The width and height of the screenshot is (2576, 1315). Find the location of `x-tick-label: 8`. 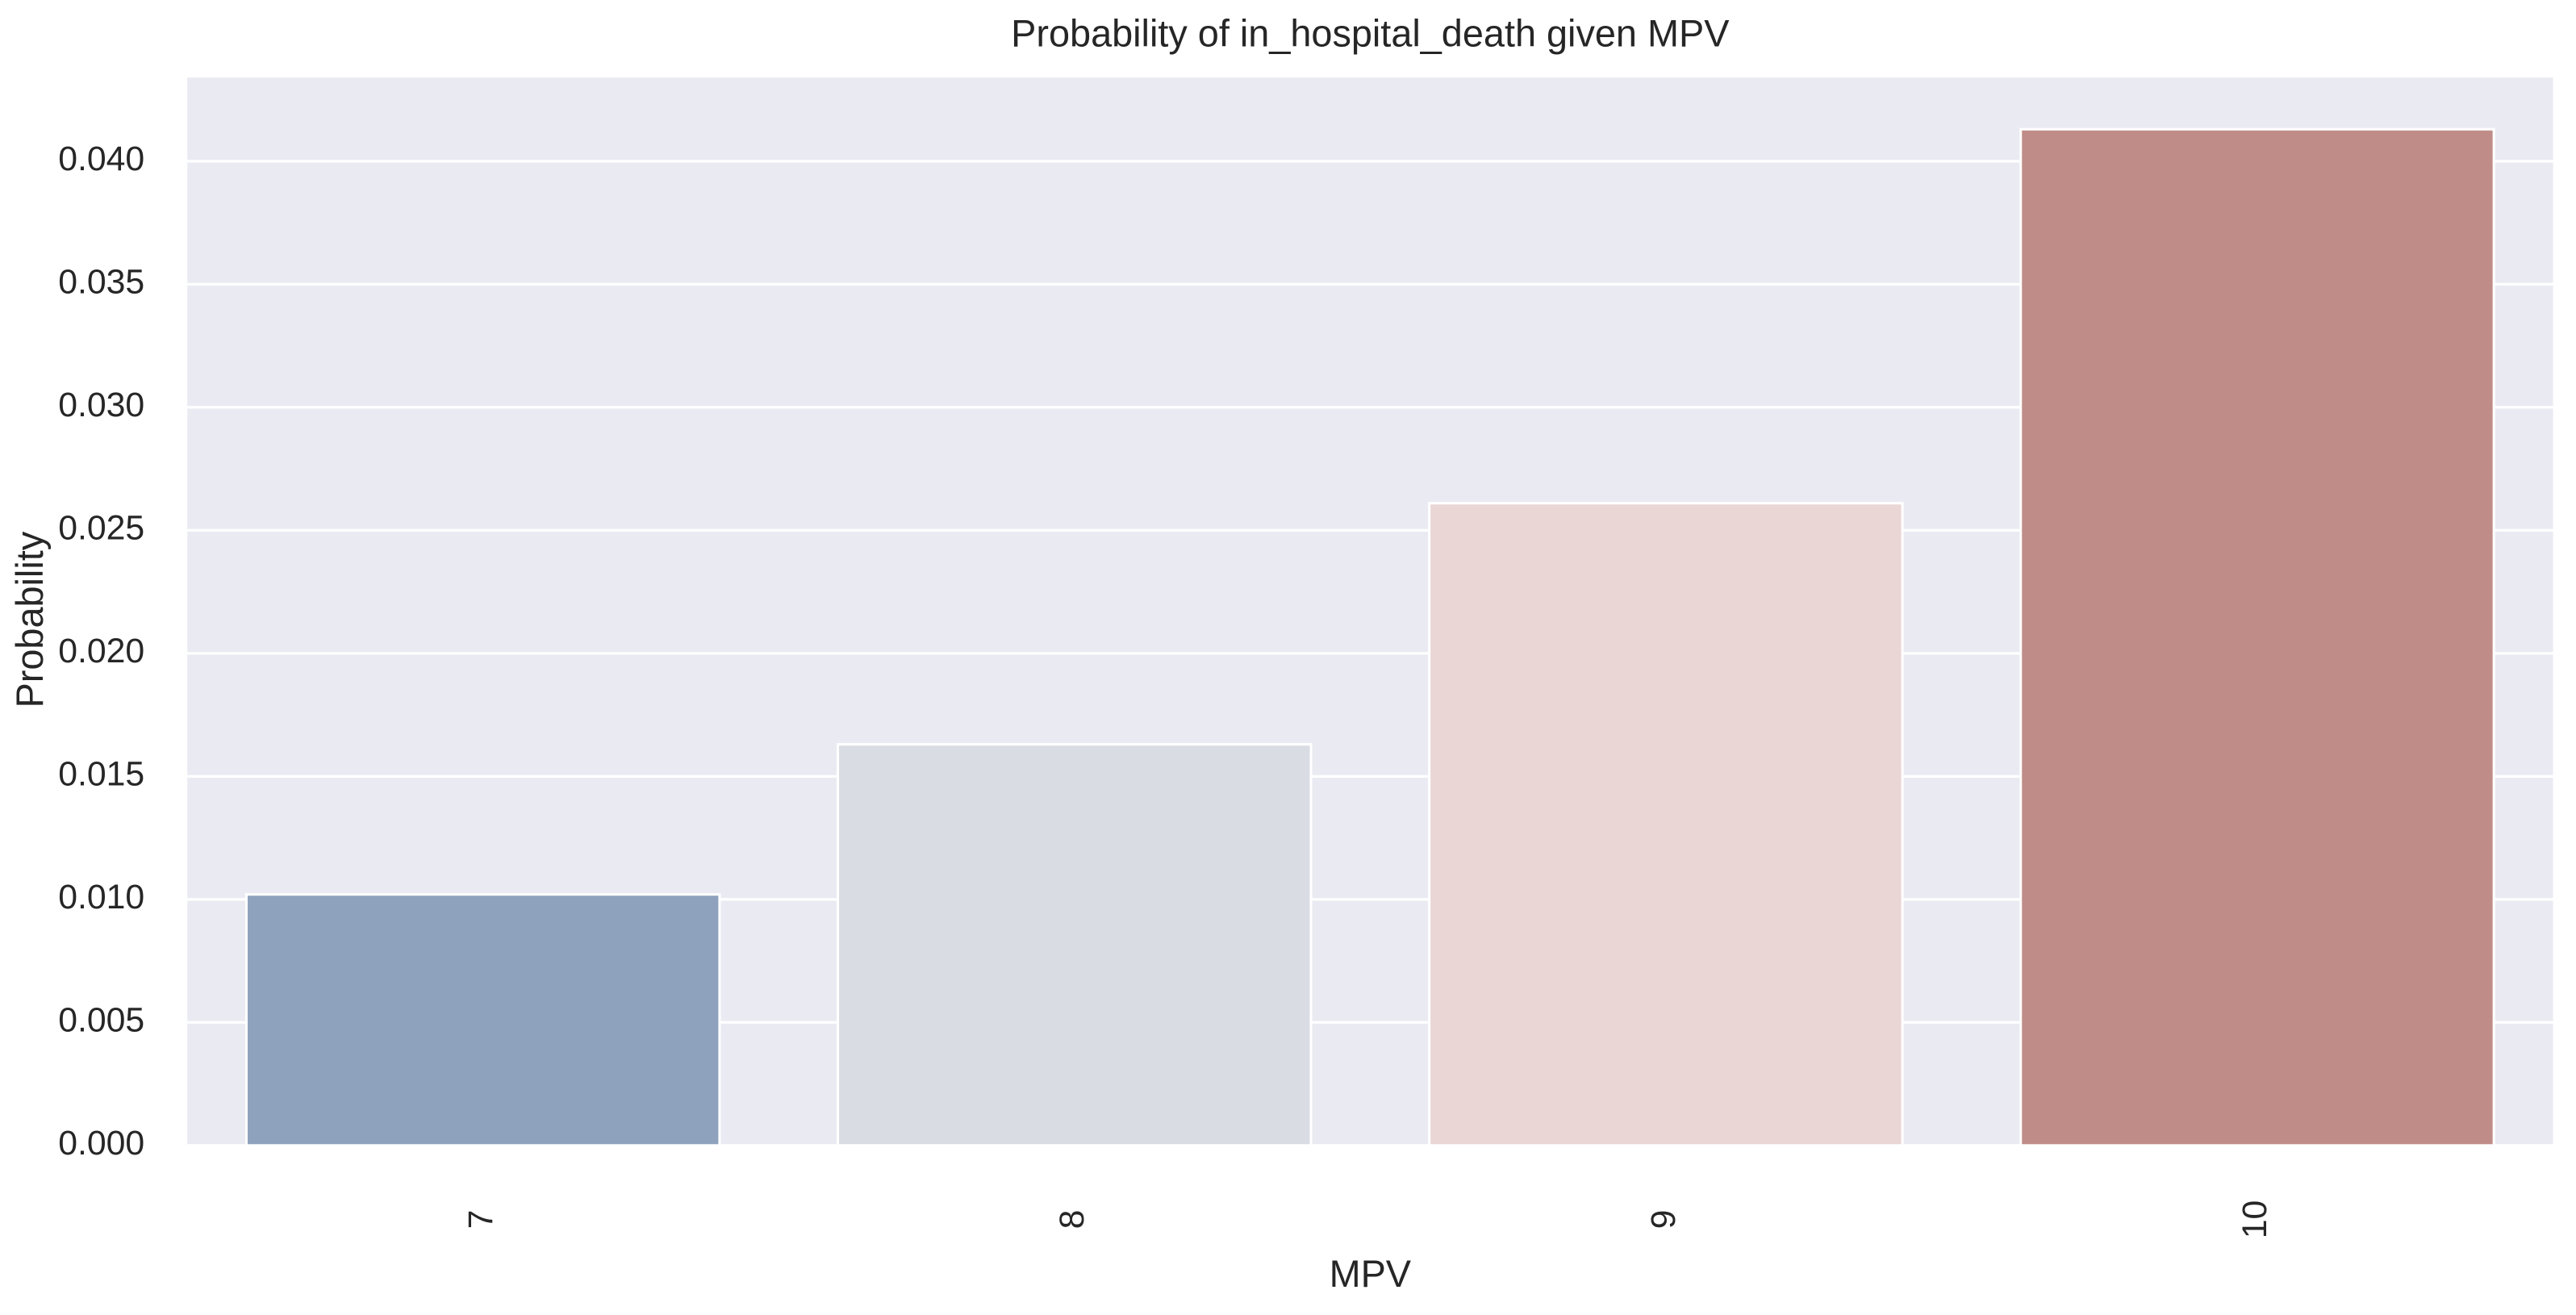

x-tick-label: 8 is located at coordinates (1072, 1219).